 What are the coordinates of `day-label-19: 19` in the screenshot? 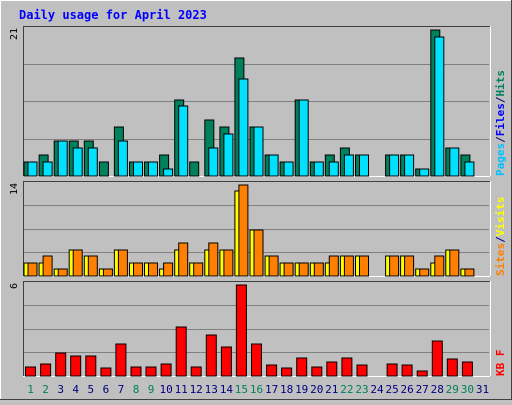 It's located at (301, 389).